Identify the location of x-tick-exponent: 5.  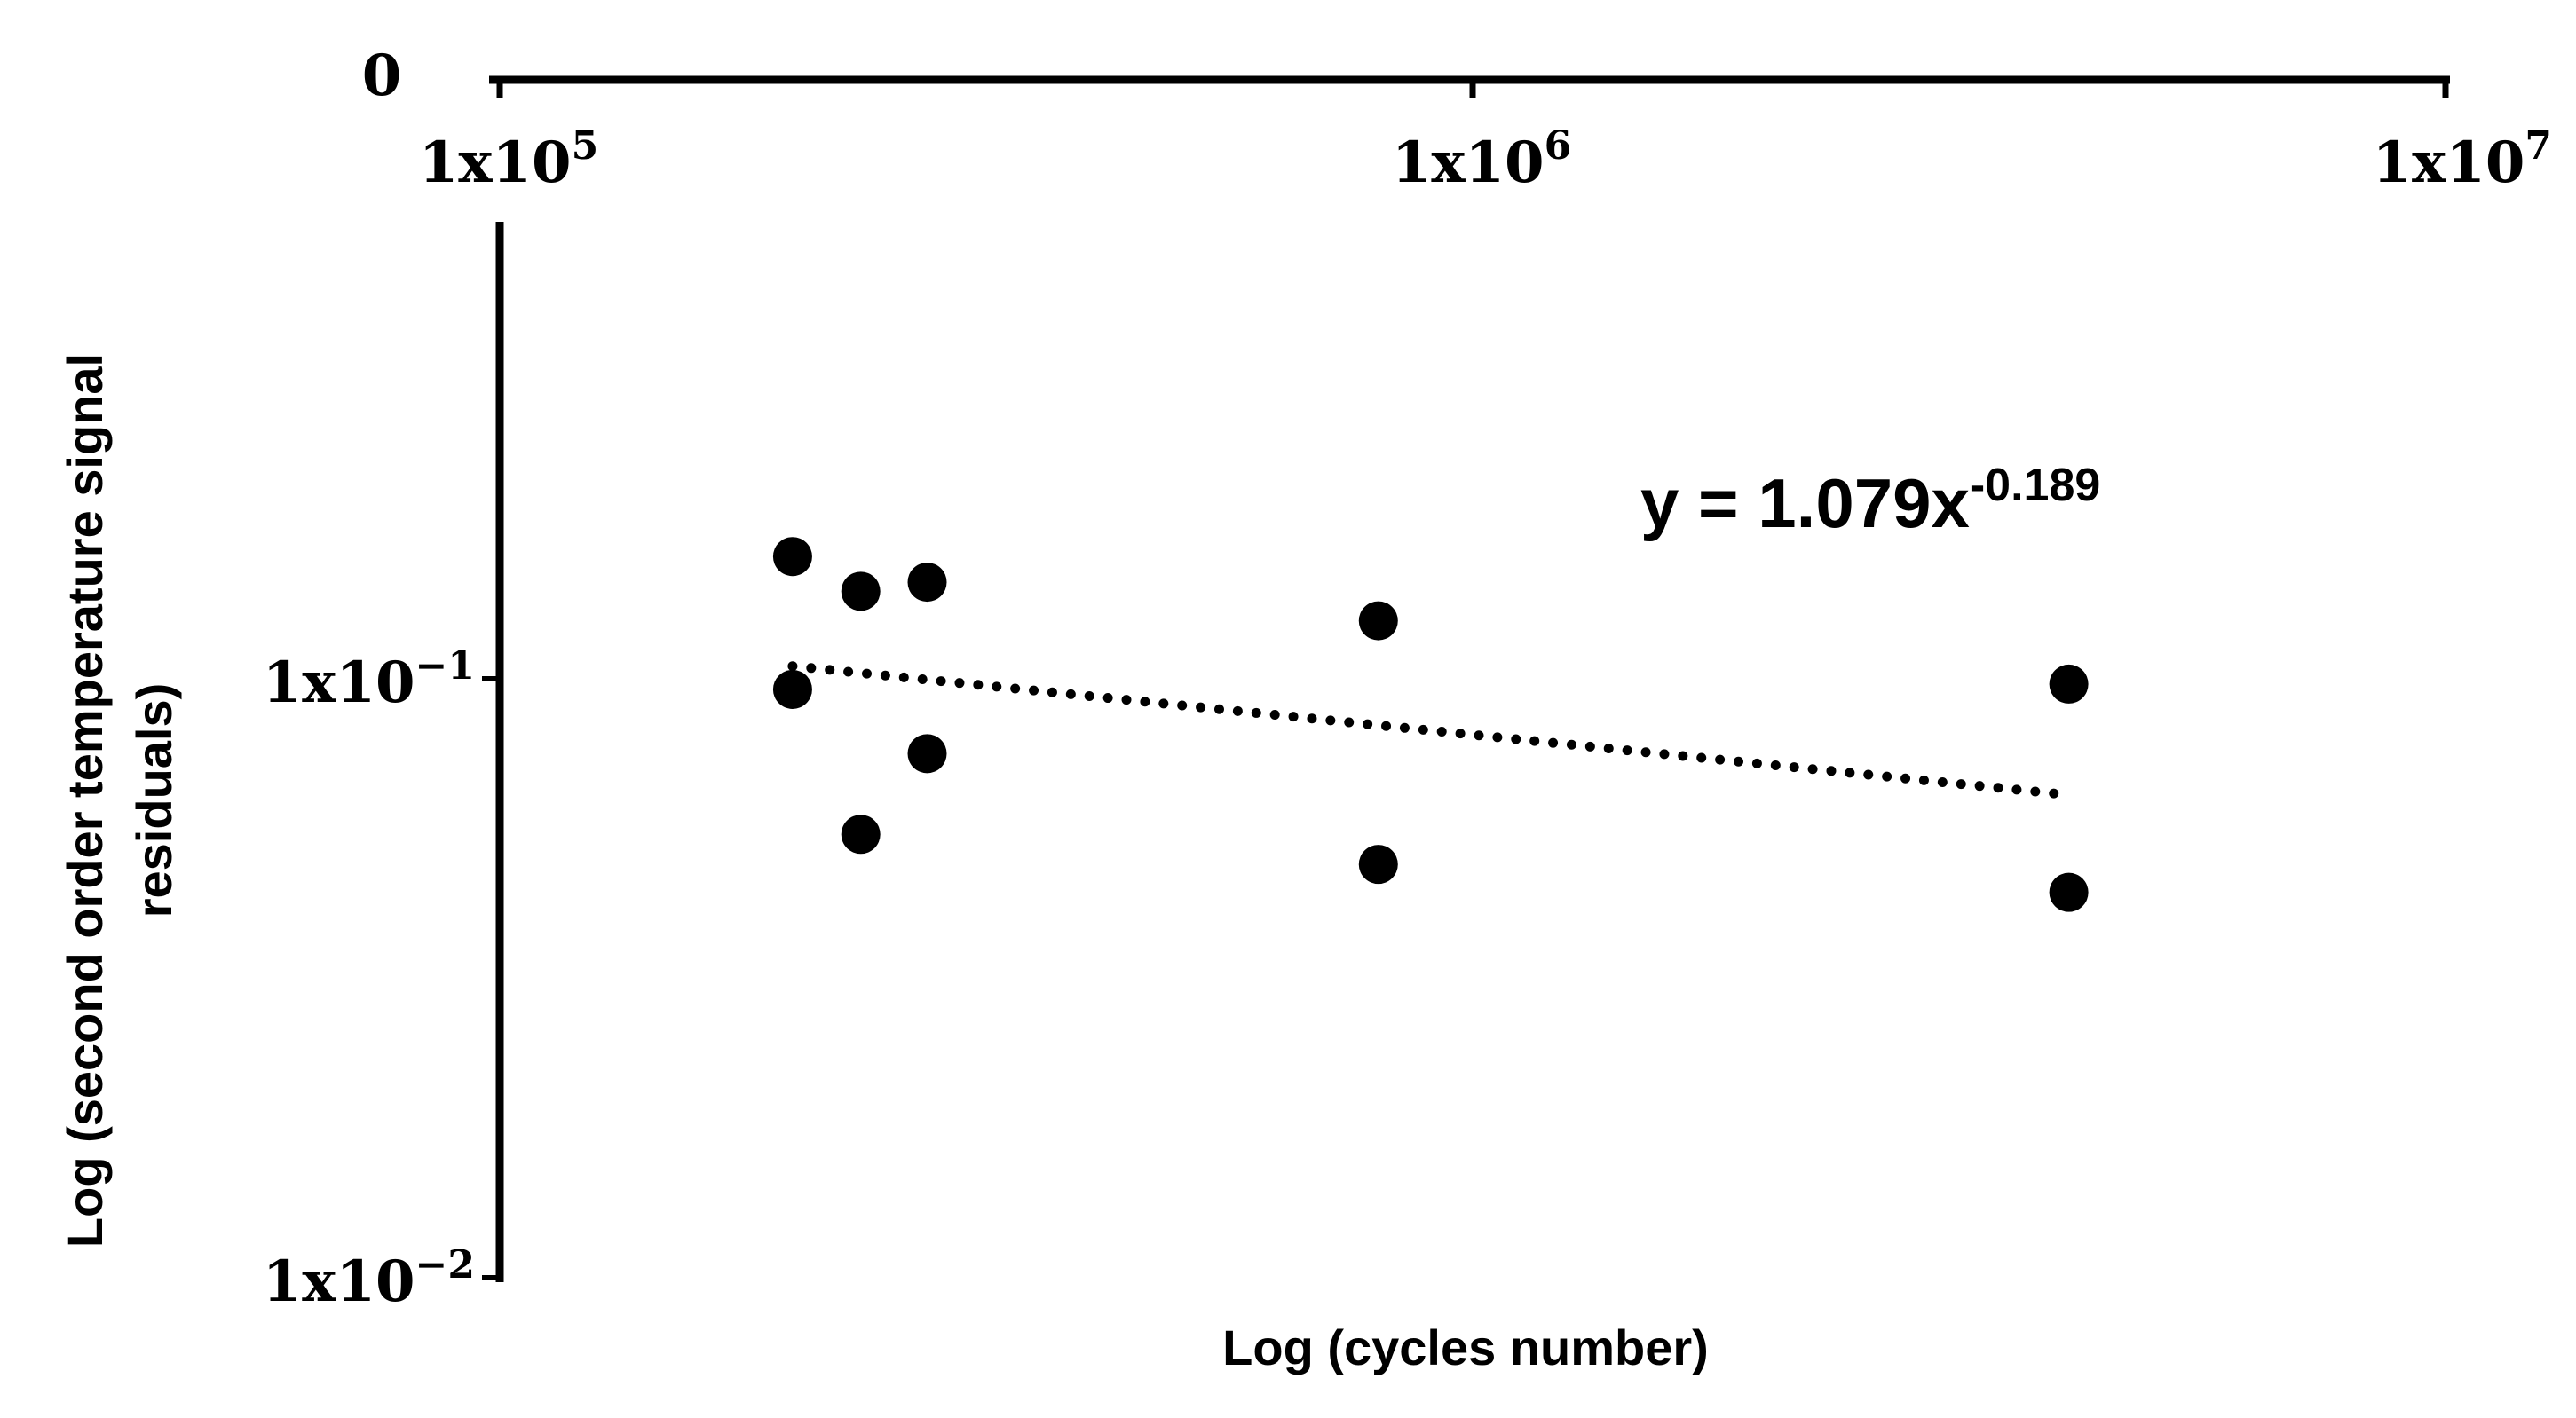
(585, 146).